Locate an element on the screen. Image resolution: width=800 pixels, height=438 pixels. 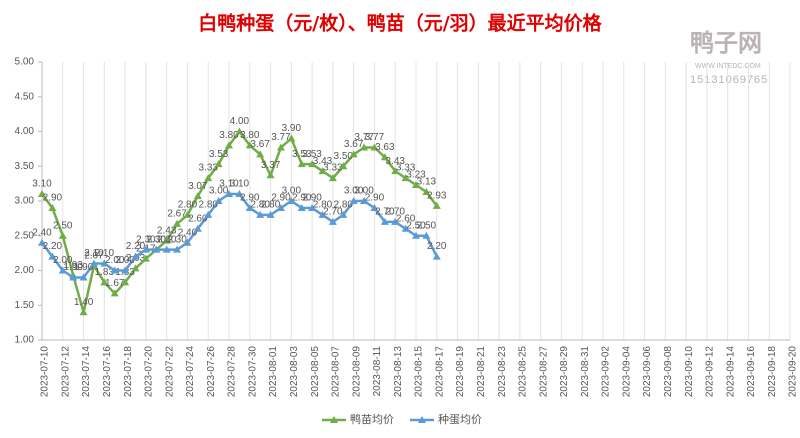
data-label: 1.83 is located at coordinates (105, 272).